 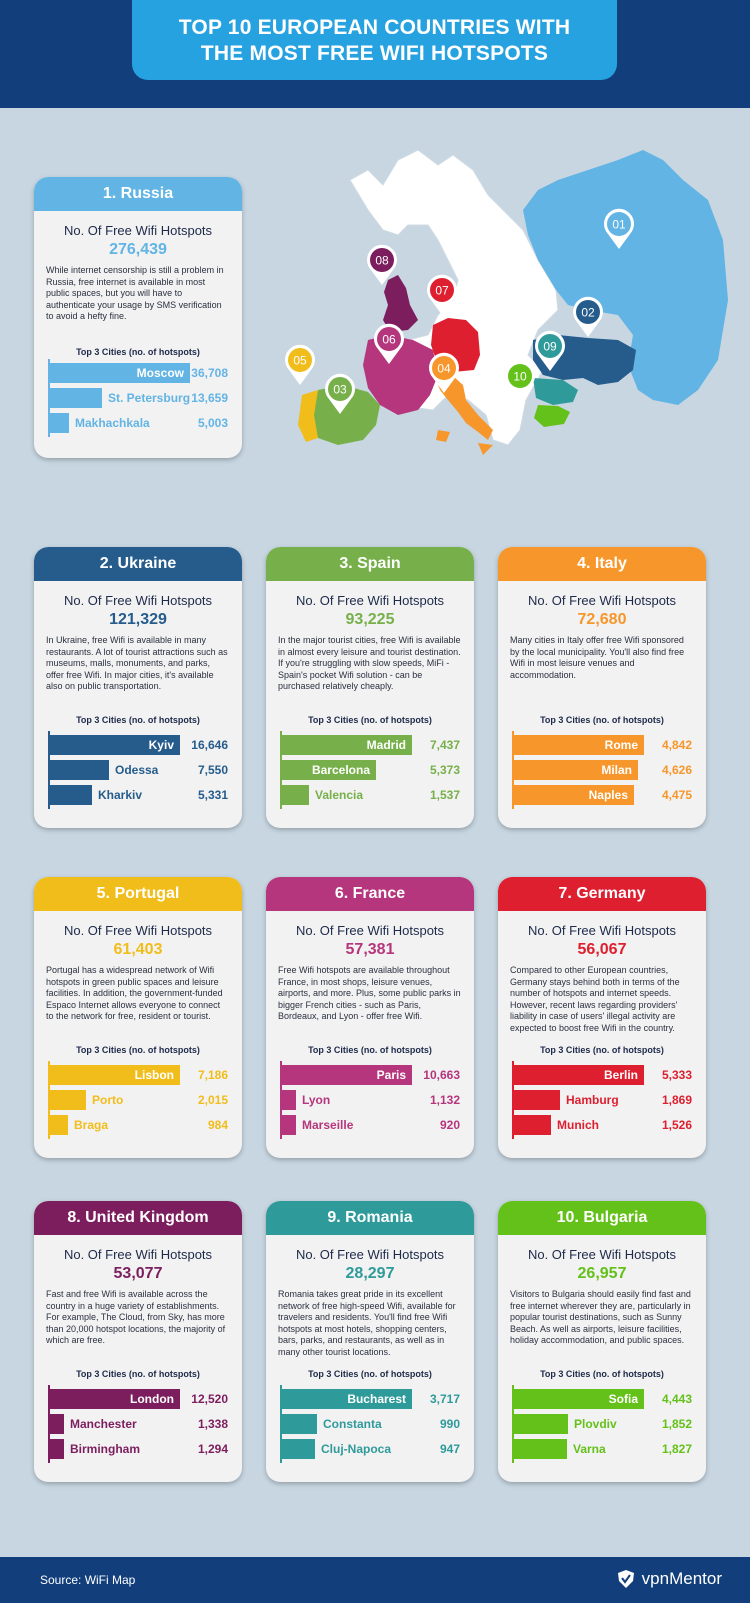 What do you see at coordinates (389, 343) in the screenshot?
I see `map-pin-icon: 06` at bounding box center [389, 343].